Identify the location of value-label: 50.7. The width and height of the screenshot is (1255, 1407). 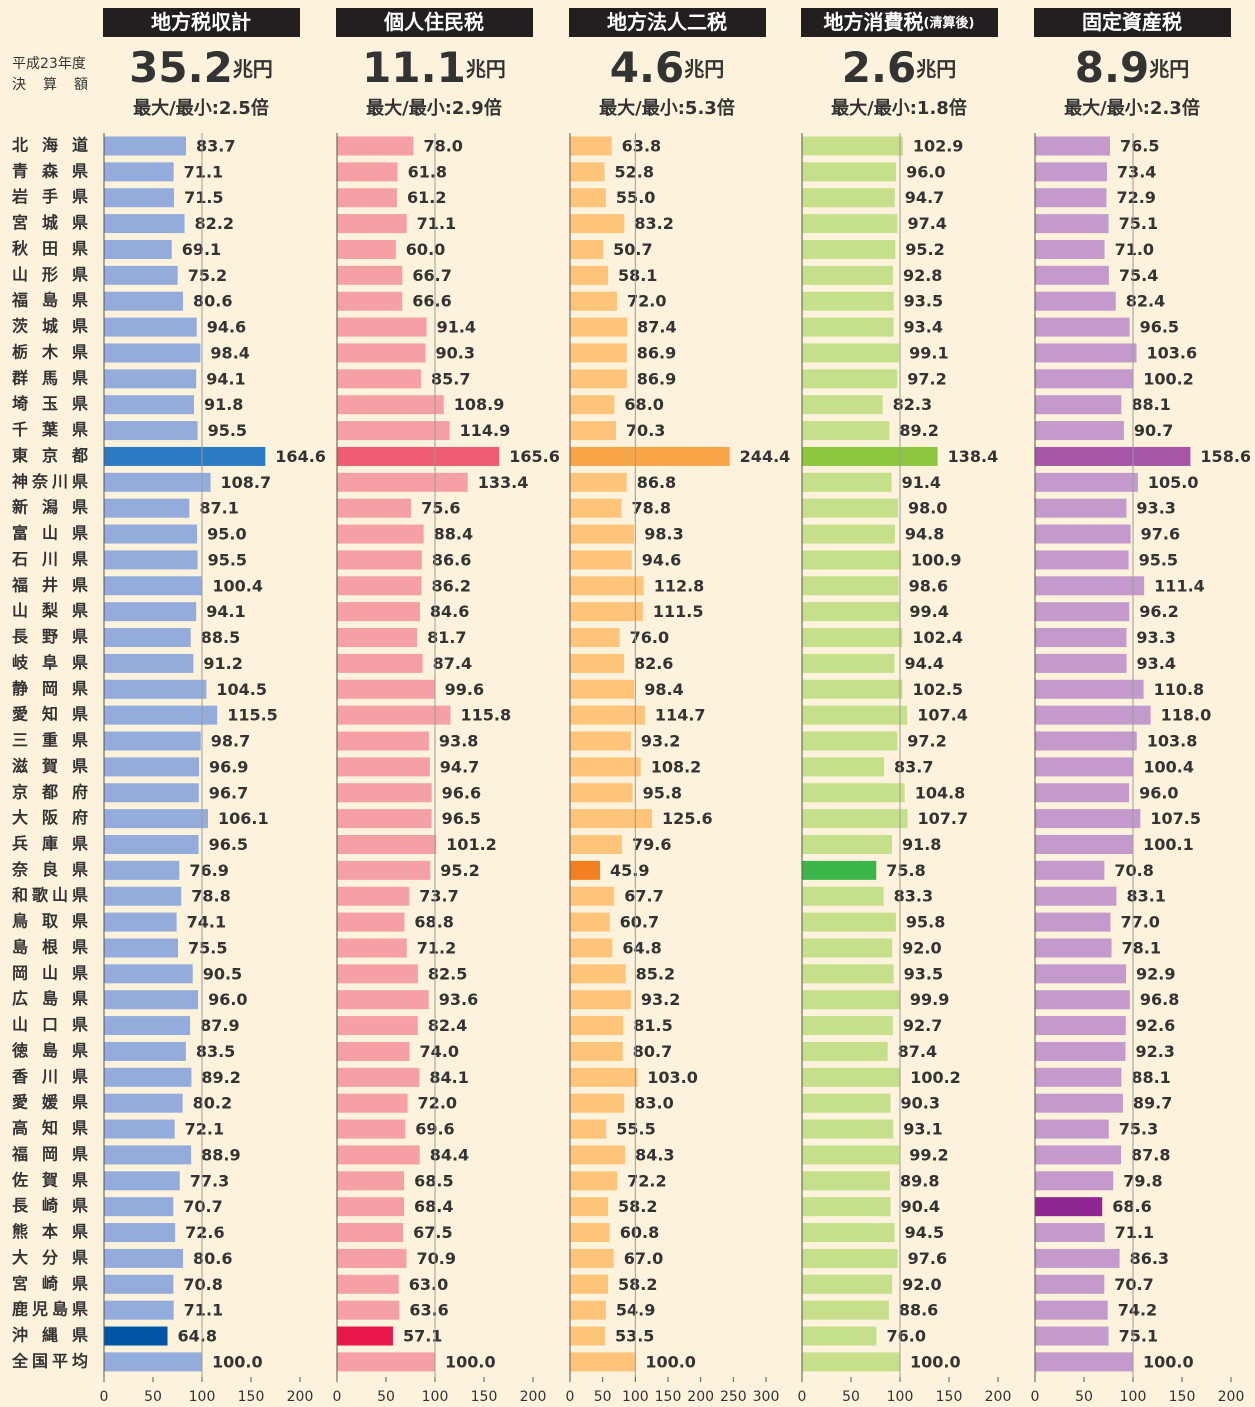
(632, 249).